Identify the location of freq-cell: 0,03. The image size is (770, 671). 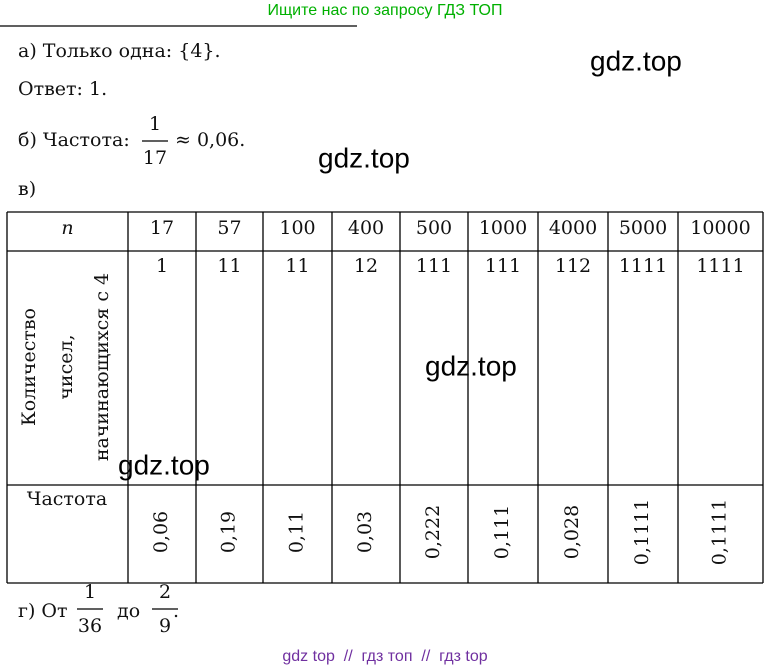
(365, 532).